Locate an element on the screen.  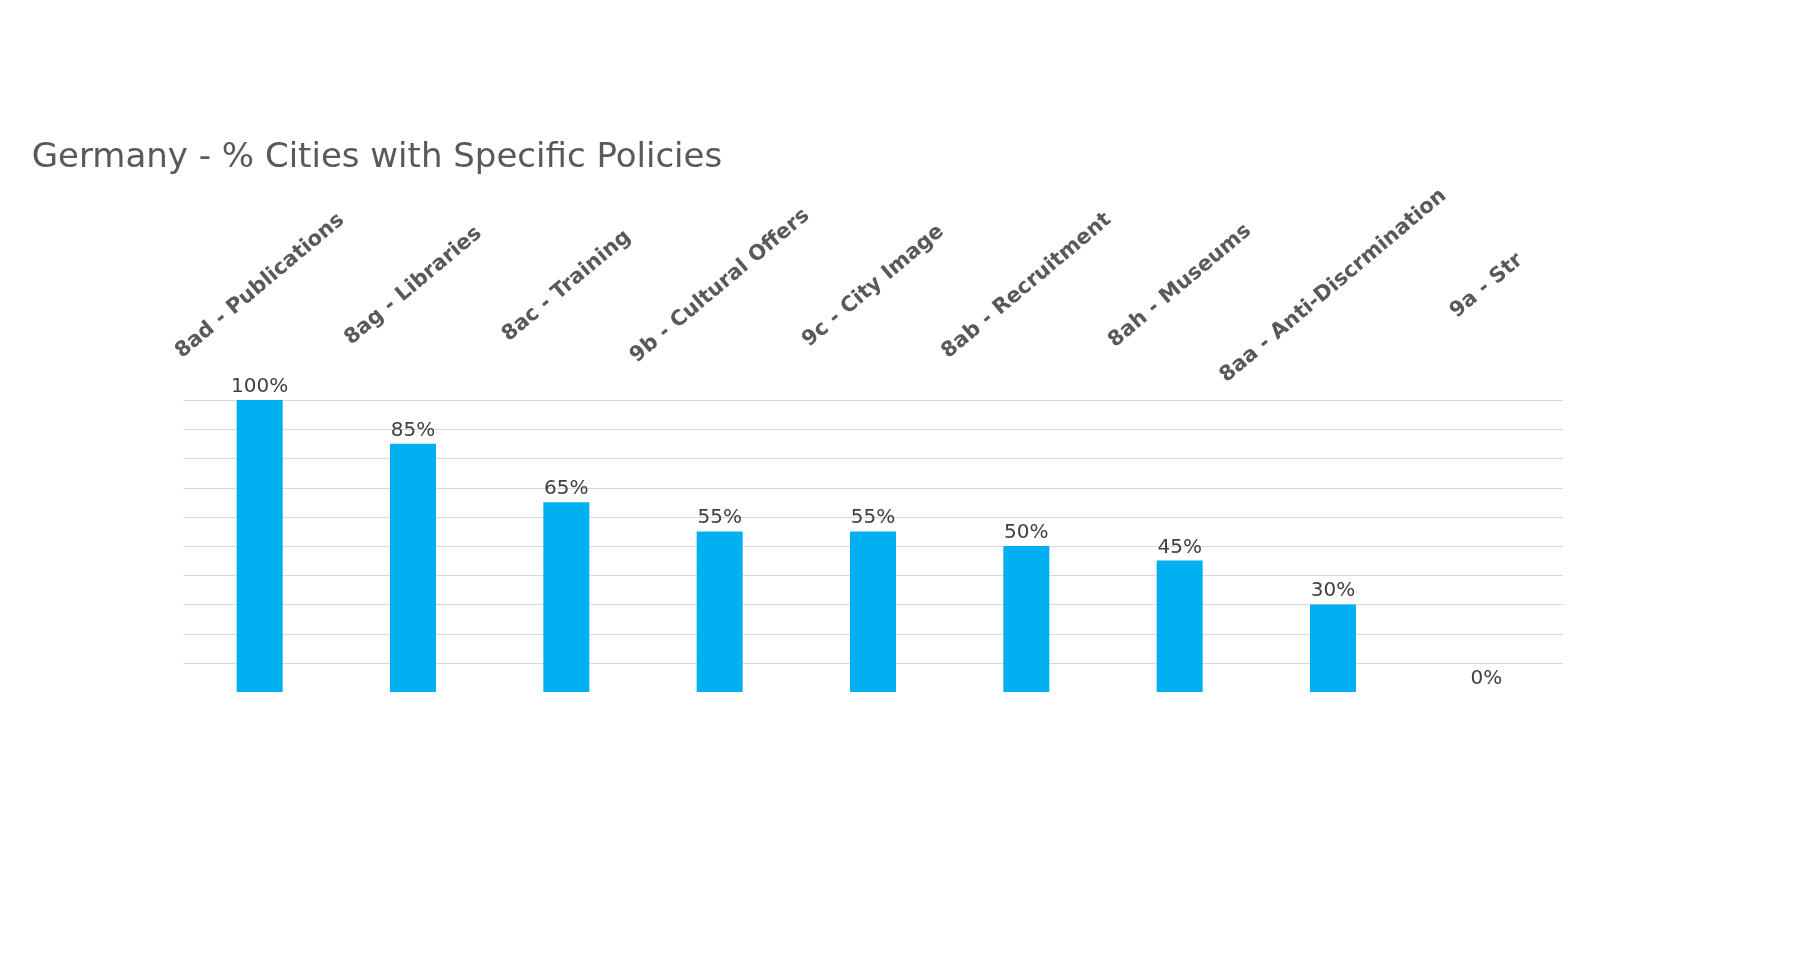
data-label: 85% is located at coordinates (413, 428).